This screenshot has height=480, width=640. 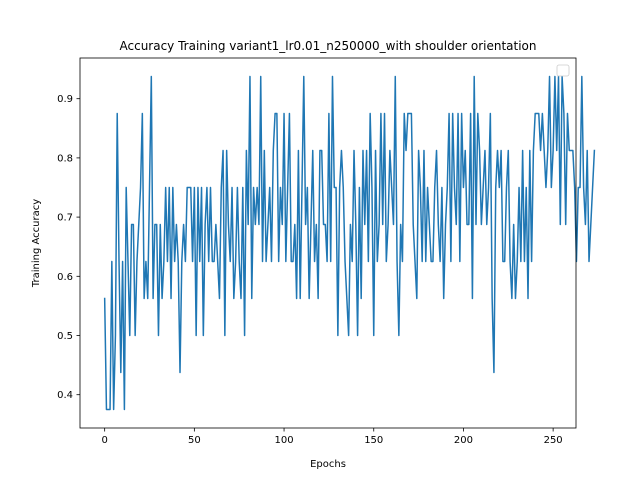 I want to click on x-axis: 0 50 100 150 200 250, so click(x=332, y=437).